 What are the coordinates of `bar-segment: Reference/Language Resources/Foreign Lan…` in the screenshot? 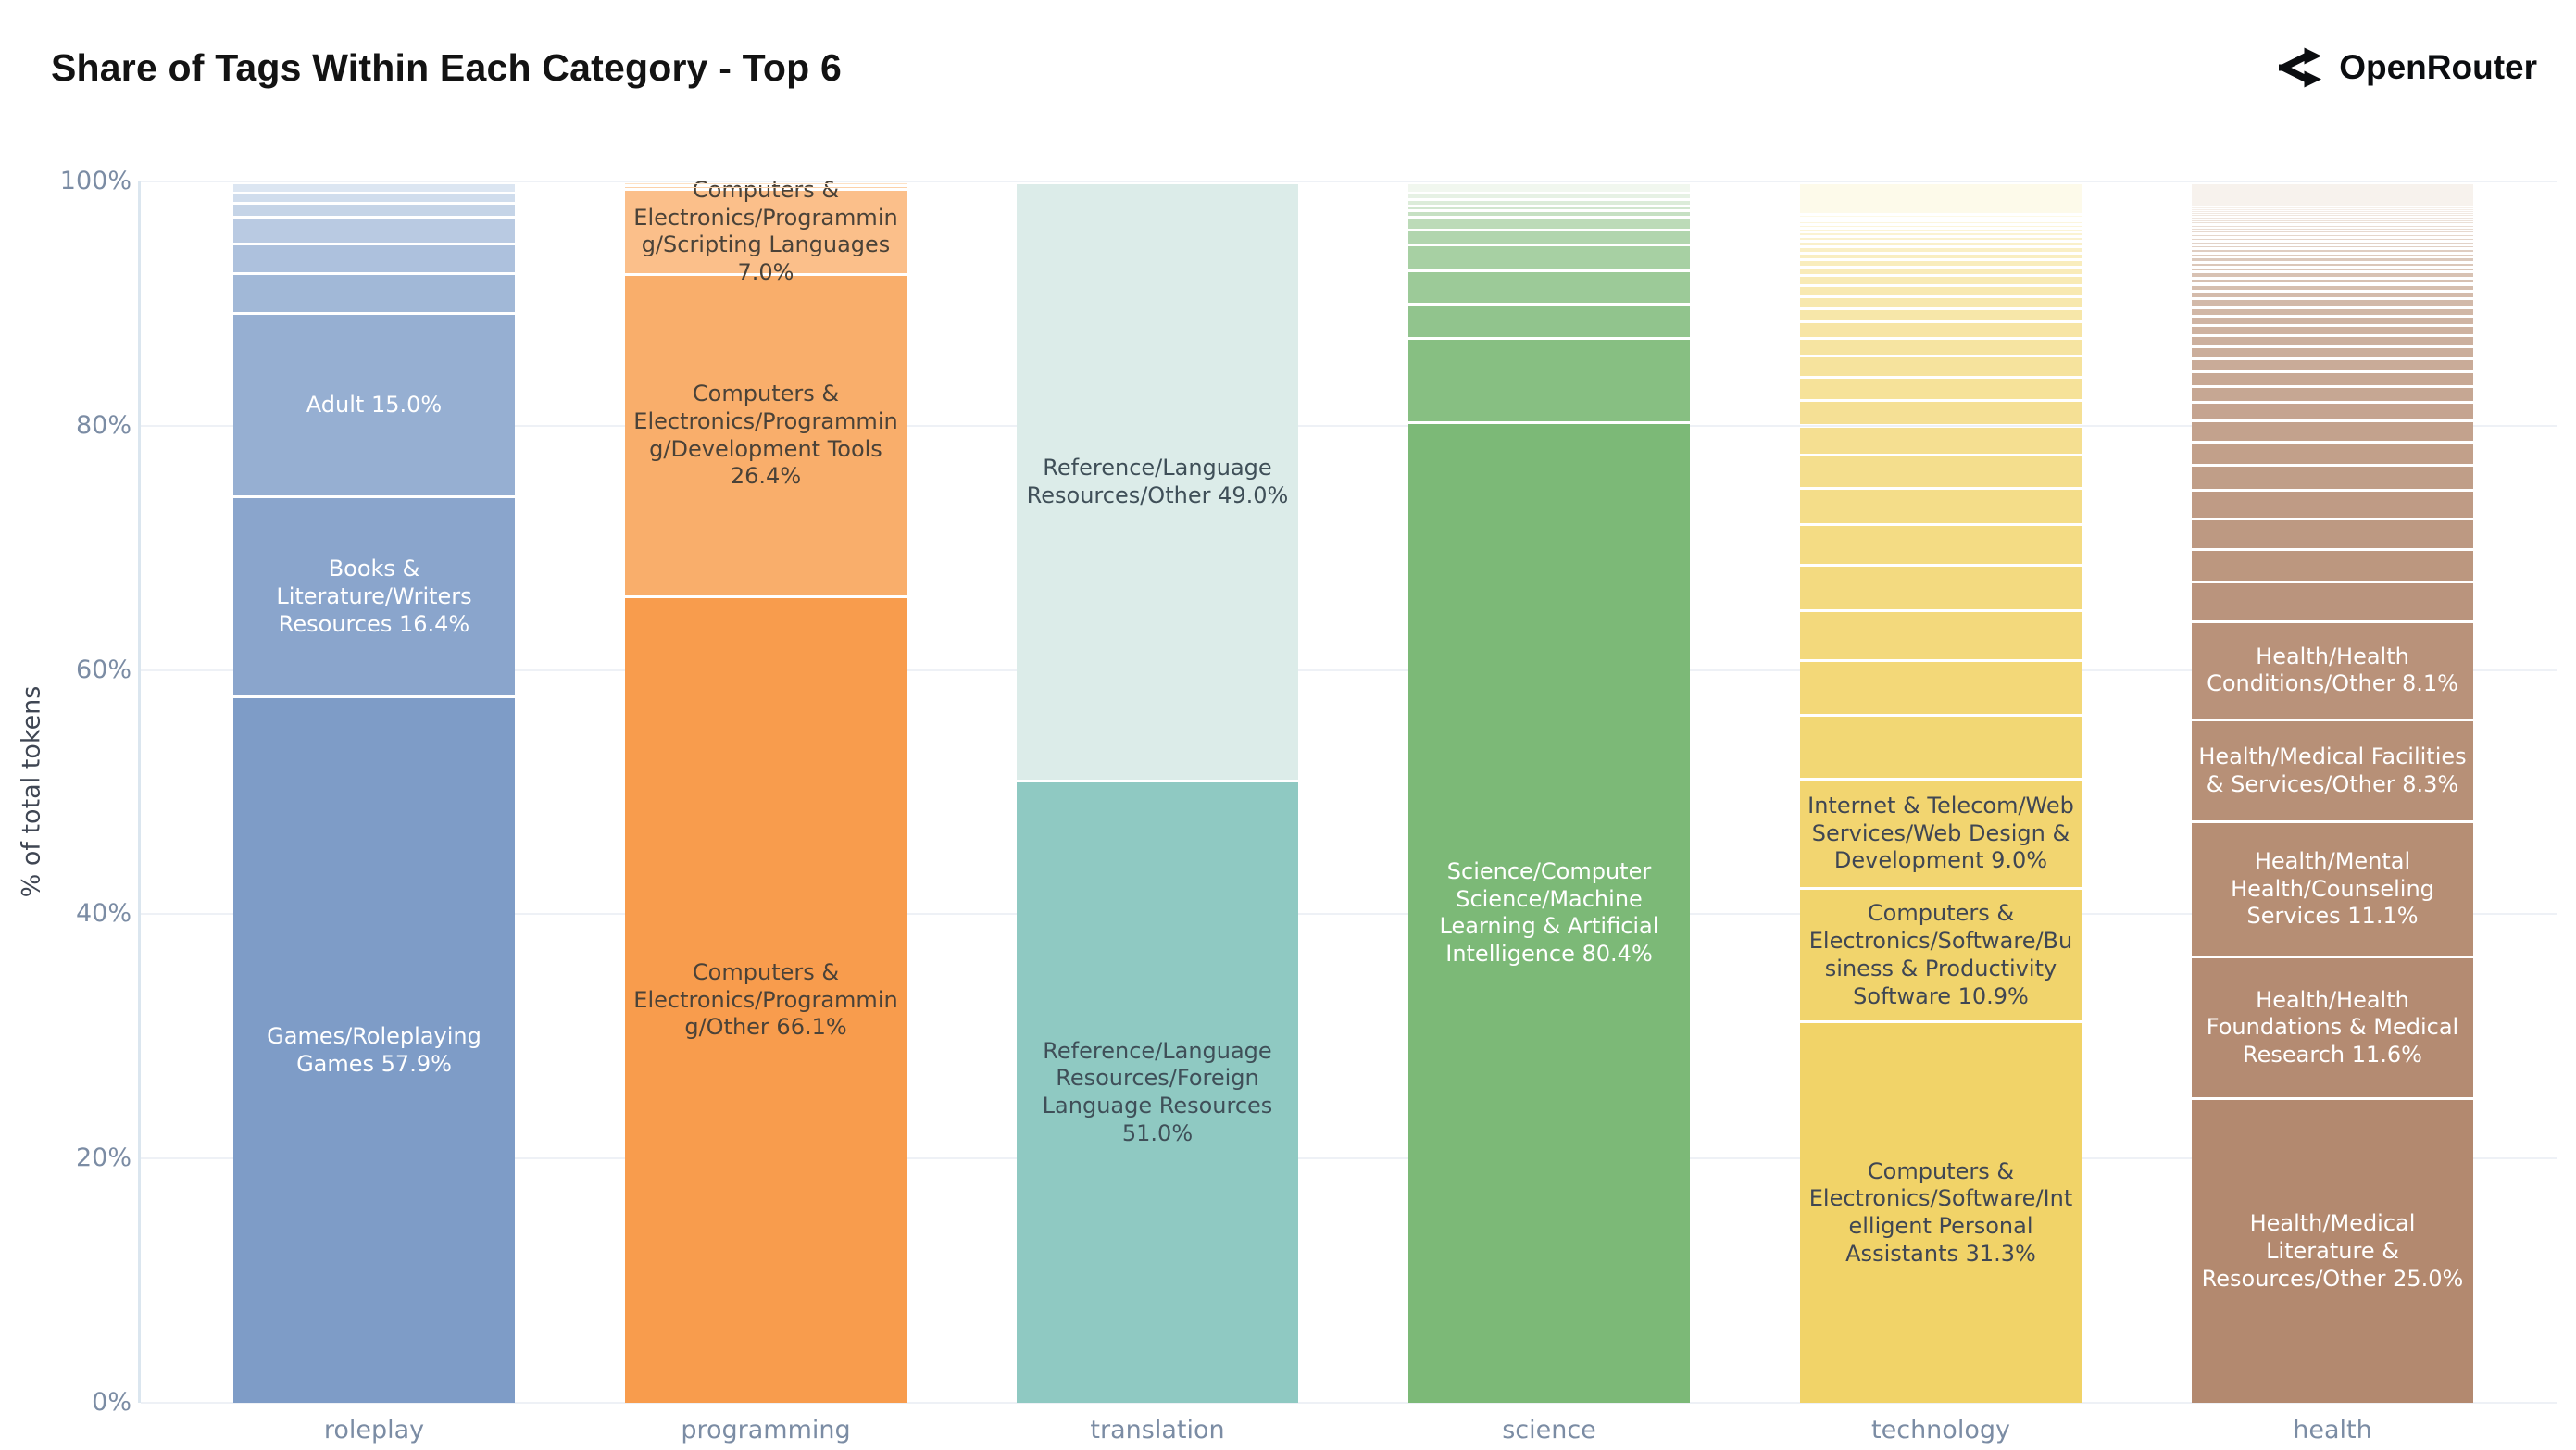 It's located at (1157, 1092).